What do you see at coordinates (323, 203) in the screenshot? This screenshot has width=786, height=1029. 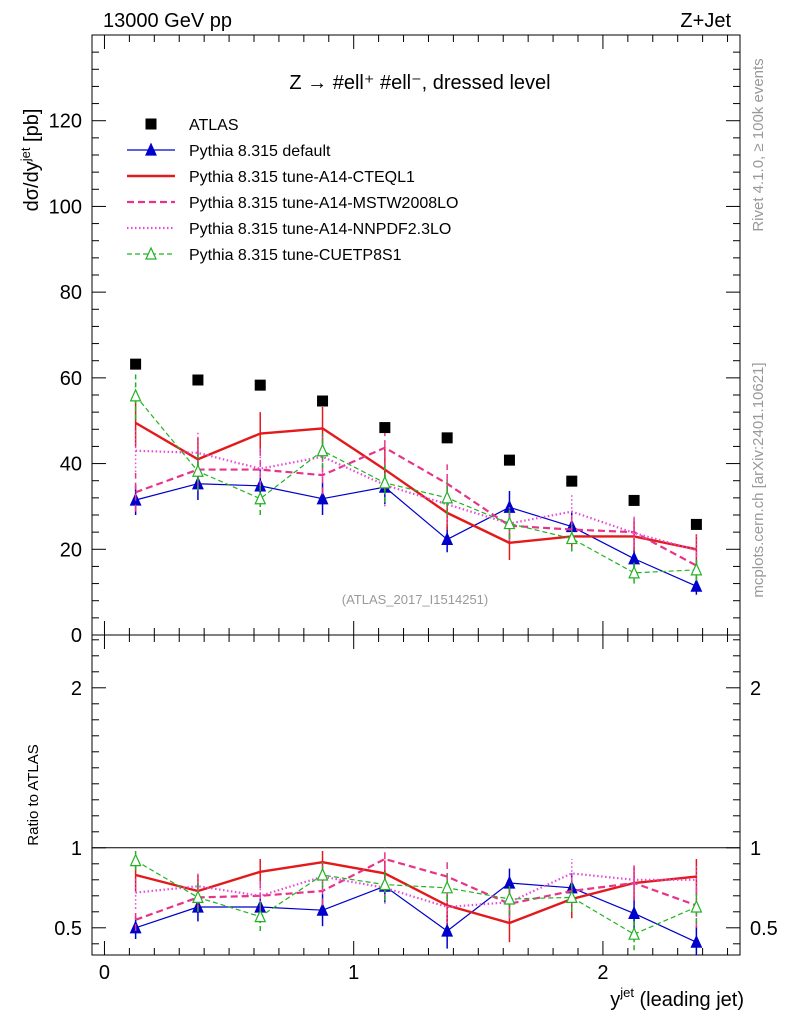 I see `legend-label: Pythia 8.315 tune-A14-MSTW2008LO` at bounding box center [323, 203].